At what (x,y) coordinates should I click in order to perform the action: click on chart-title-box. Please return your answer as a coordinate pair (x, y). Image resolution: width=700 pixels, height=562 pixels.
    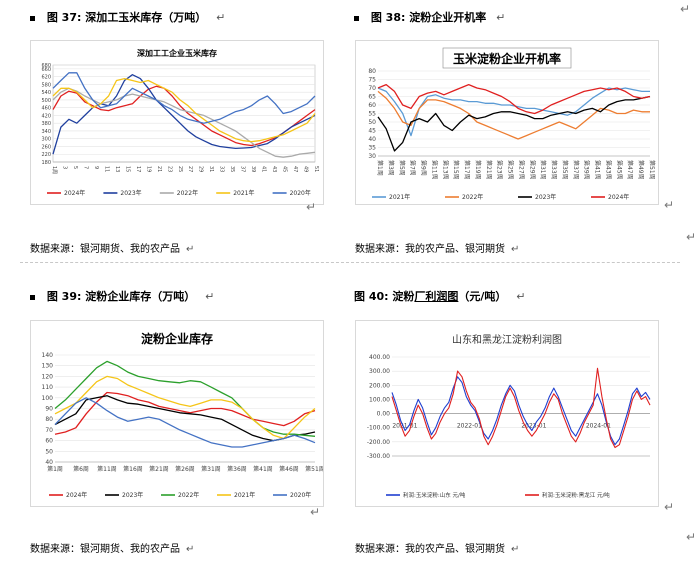
    Looking at the image, I should click on (507, 58).